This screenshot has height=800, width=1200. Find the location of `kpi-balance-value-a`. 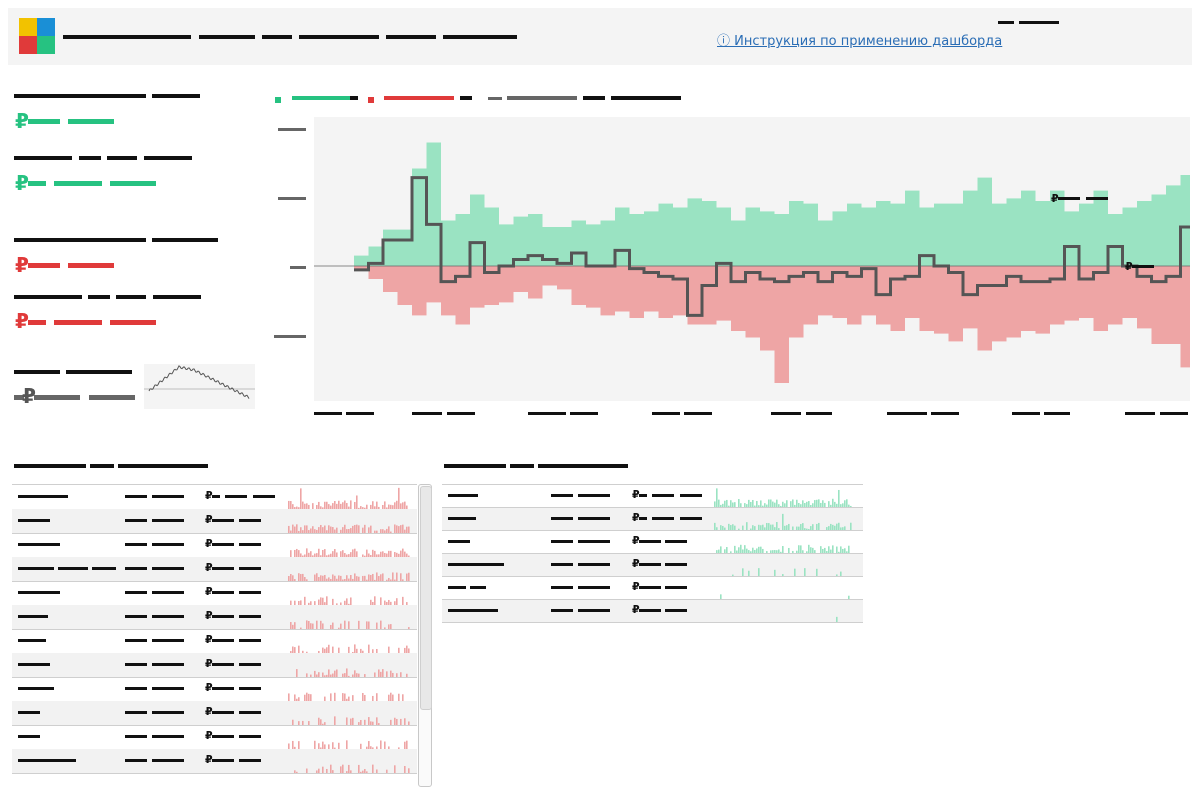

kpi-balance-value-a is located at coordinates (57, 397).